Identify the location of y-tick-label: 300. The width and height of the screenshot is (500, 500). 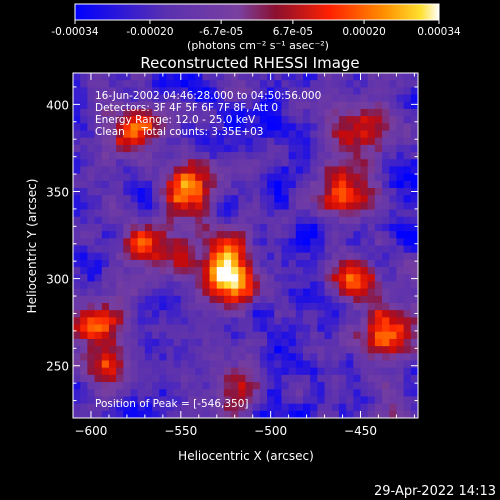
(57, 280).